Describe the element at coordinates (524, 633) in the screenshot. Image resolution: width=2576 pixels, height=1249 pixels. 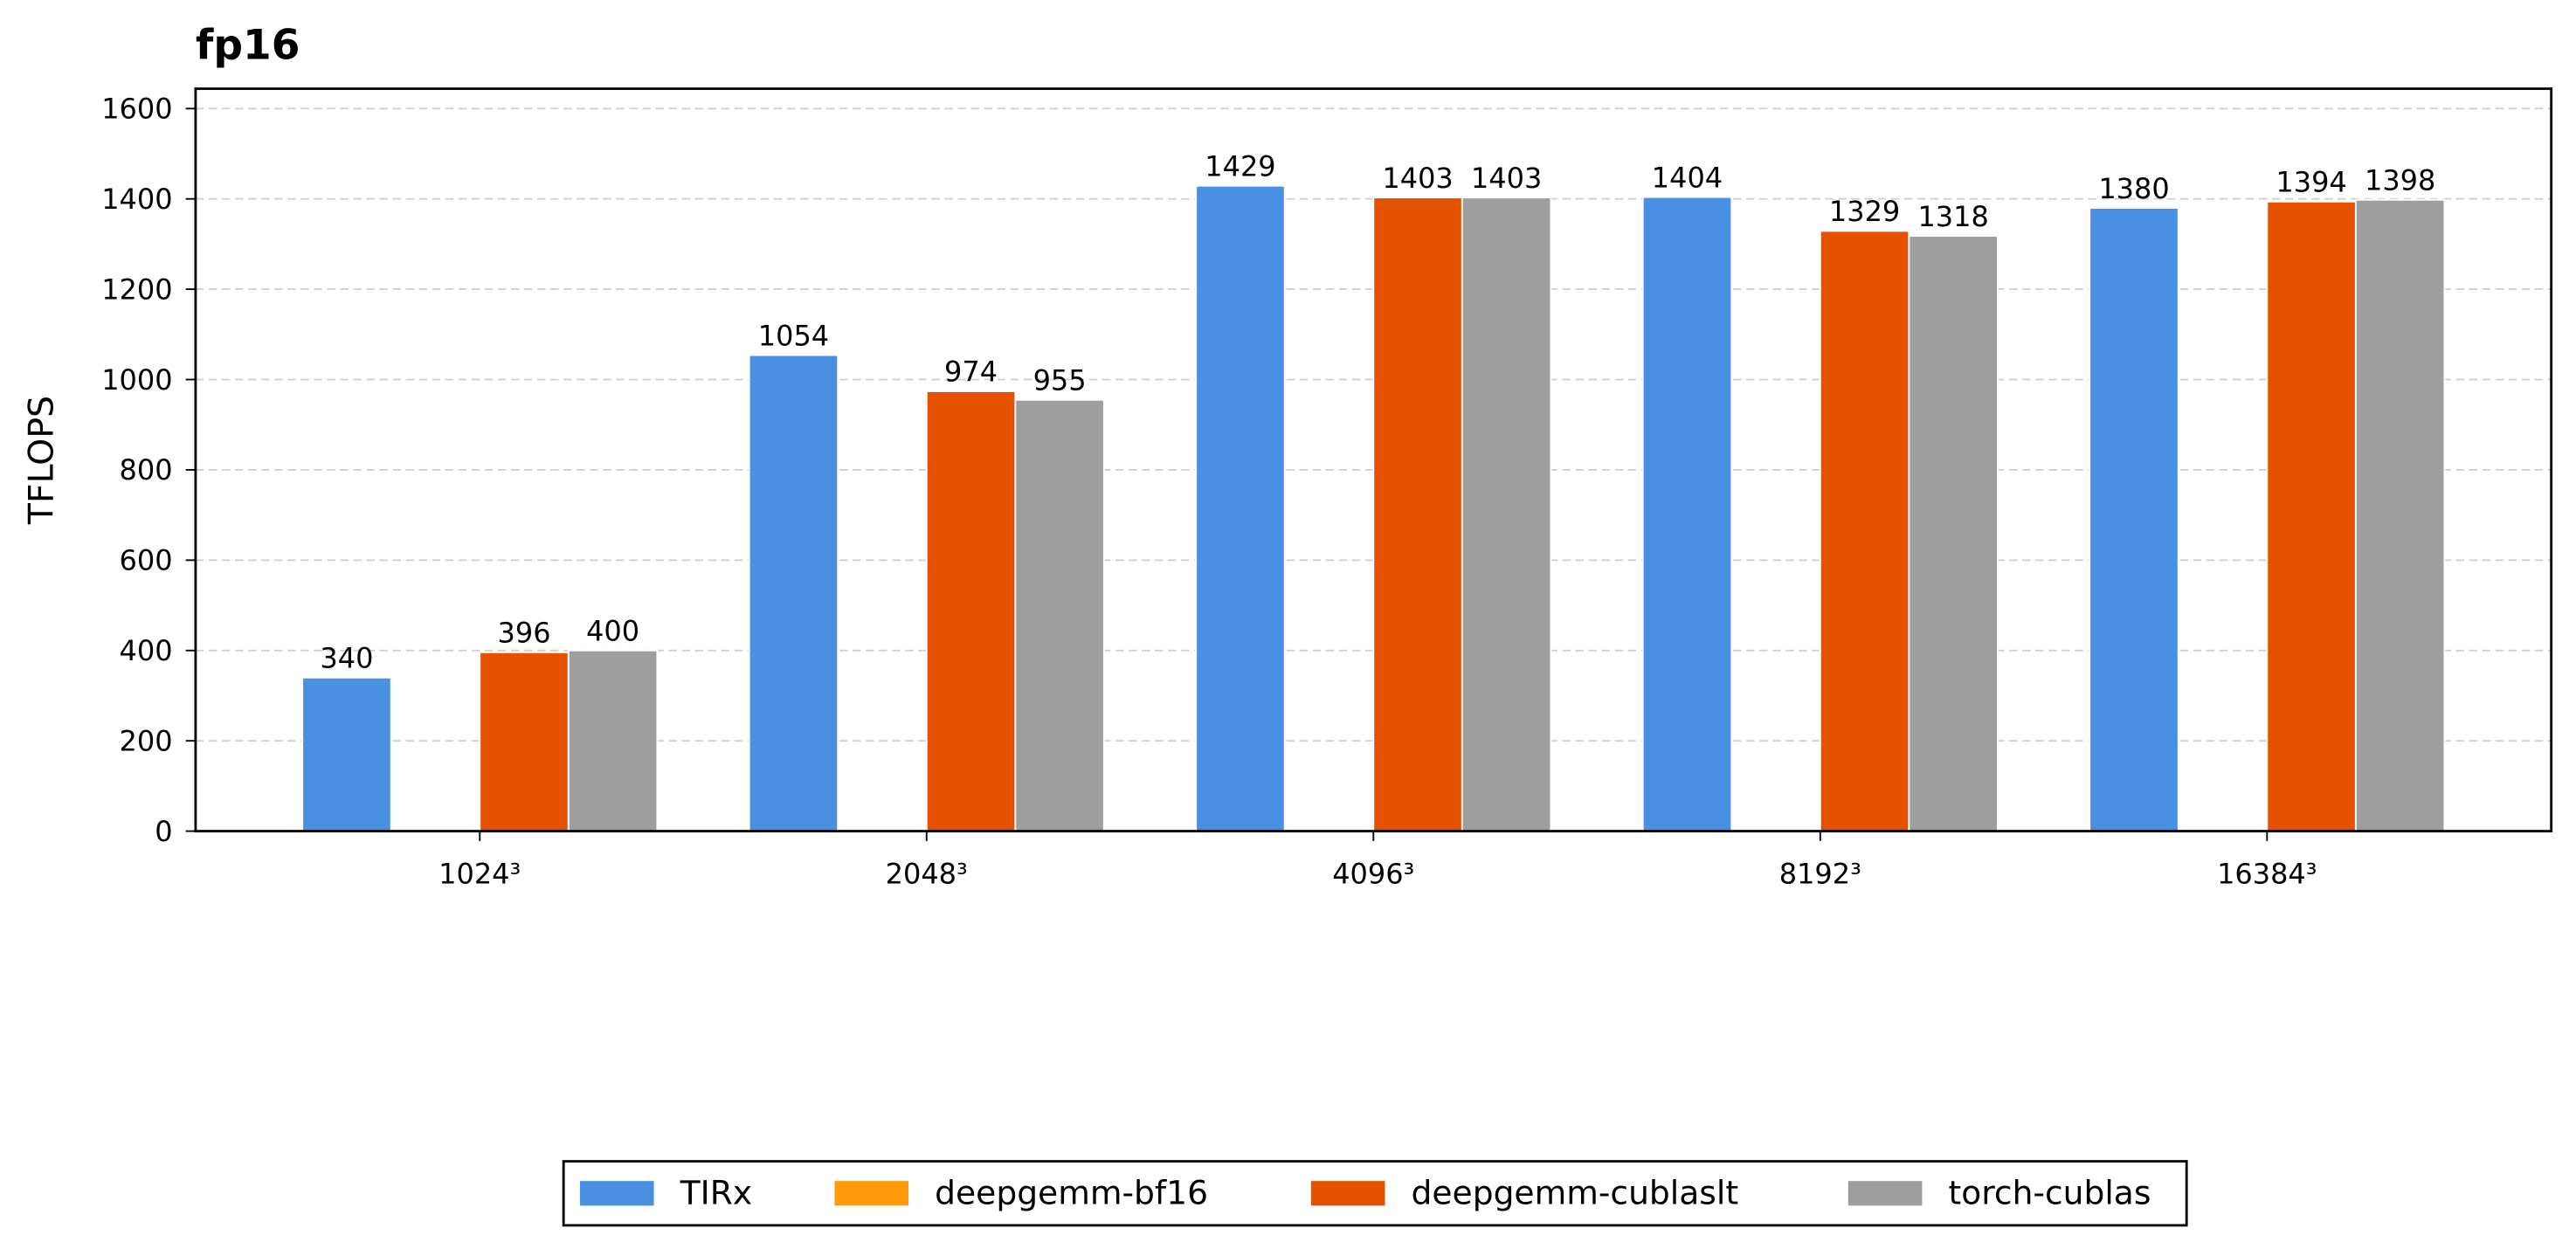
I see `value-label: 396` at that location.